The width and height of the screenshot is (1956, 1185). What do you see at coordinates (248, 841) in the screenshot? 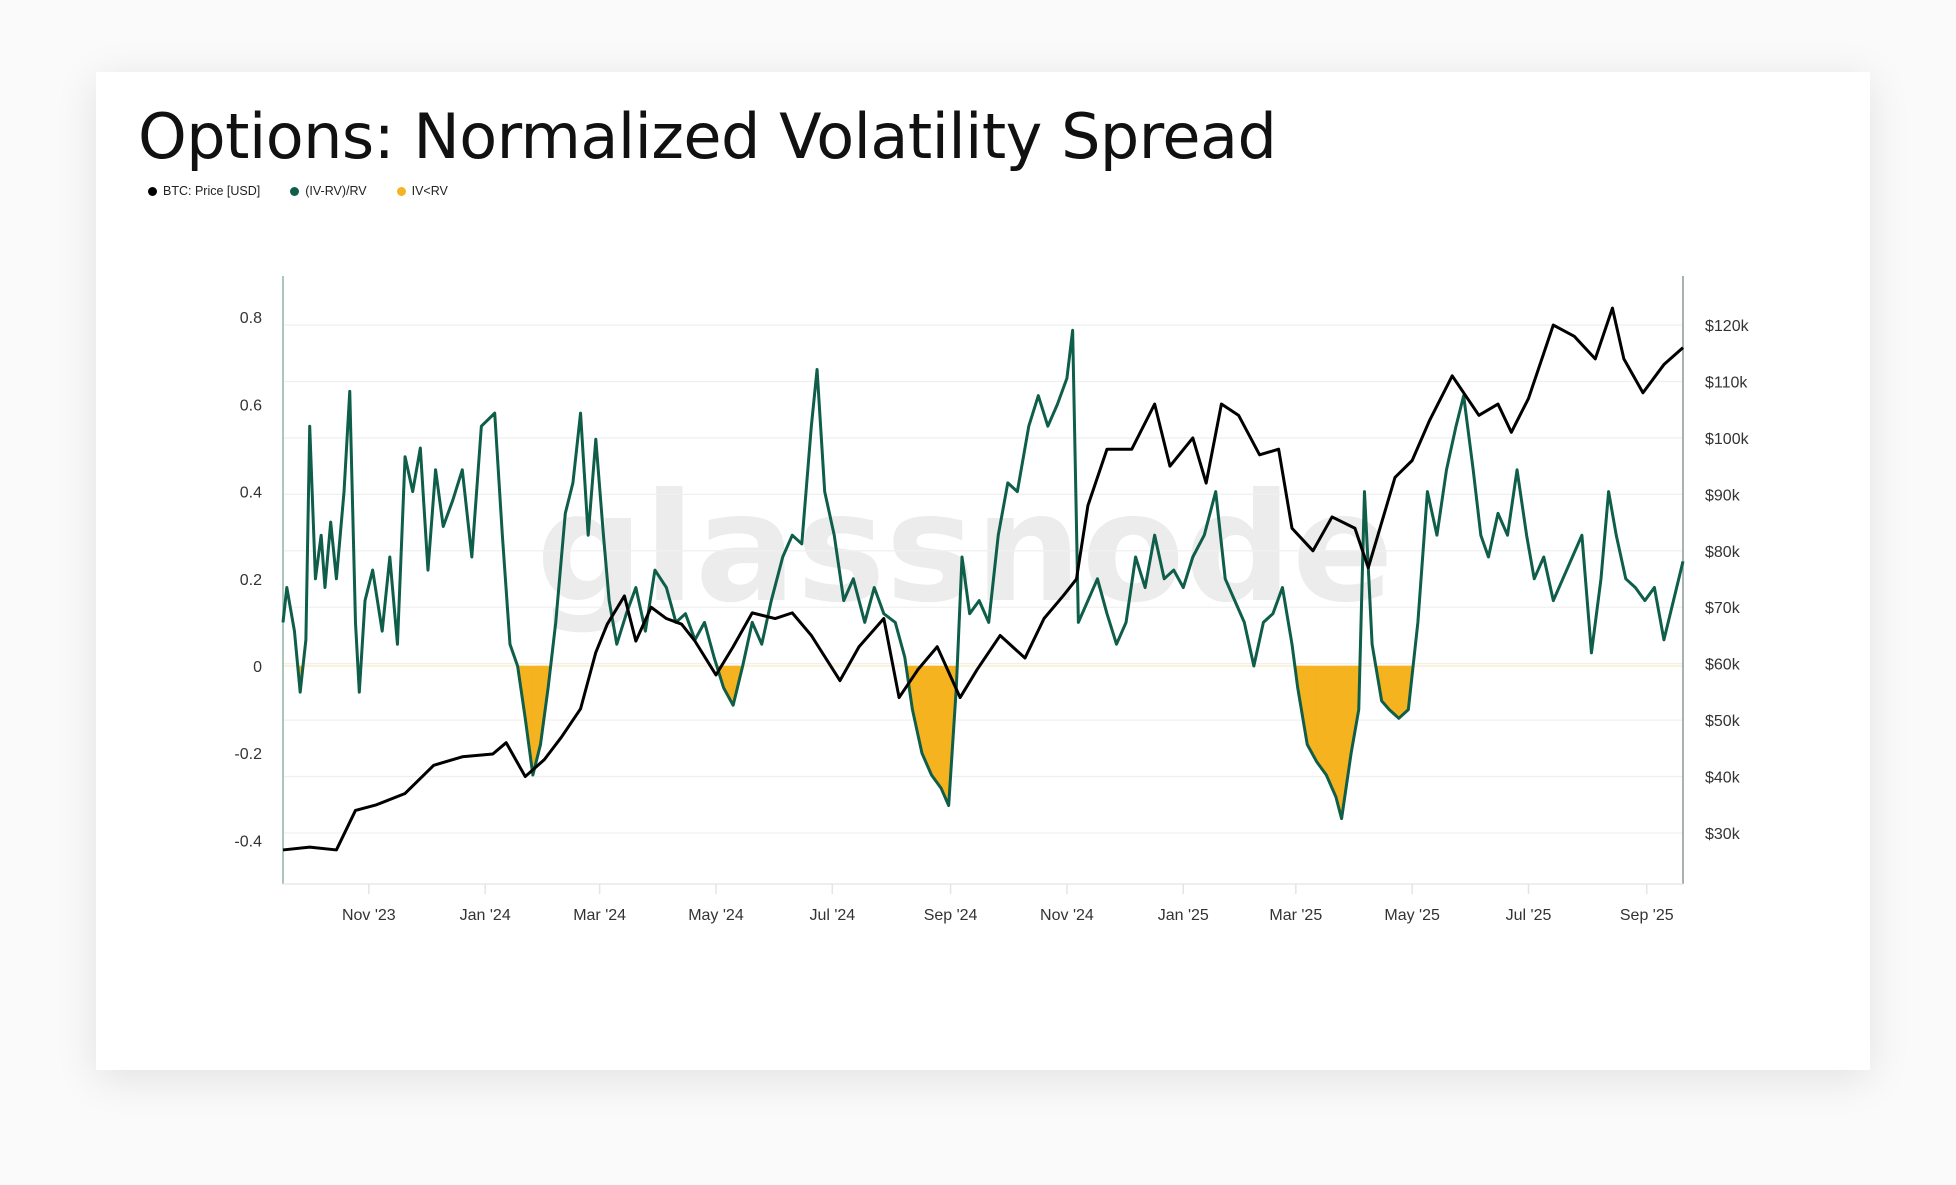
I see `left-axis-tick-label: -0.4` at bounding box center [248, 841].